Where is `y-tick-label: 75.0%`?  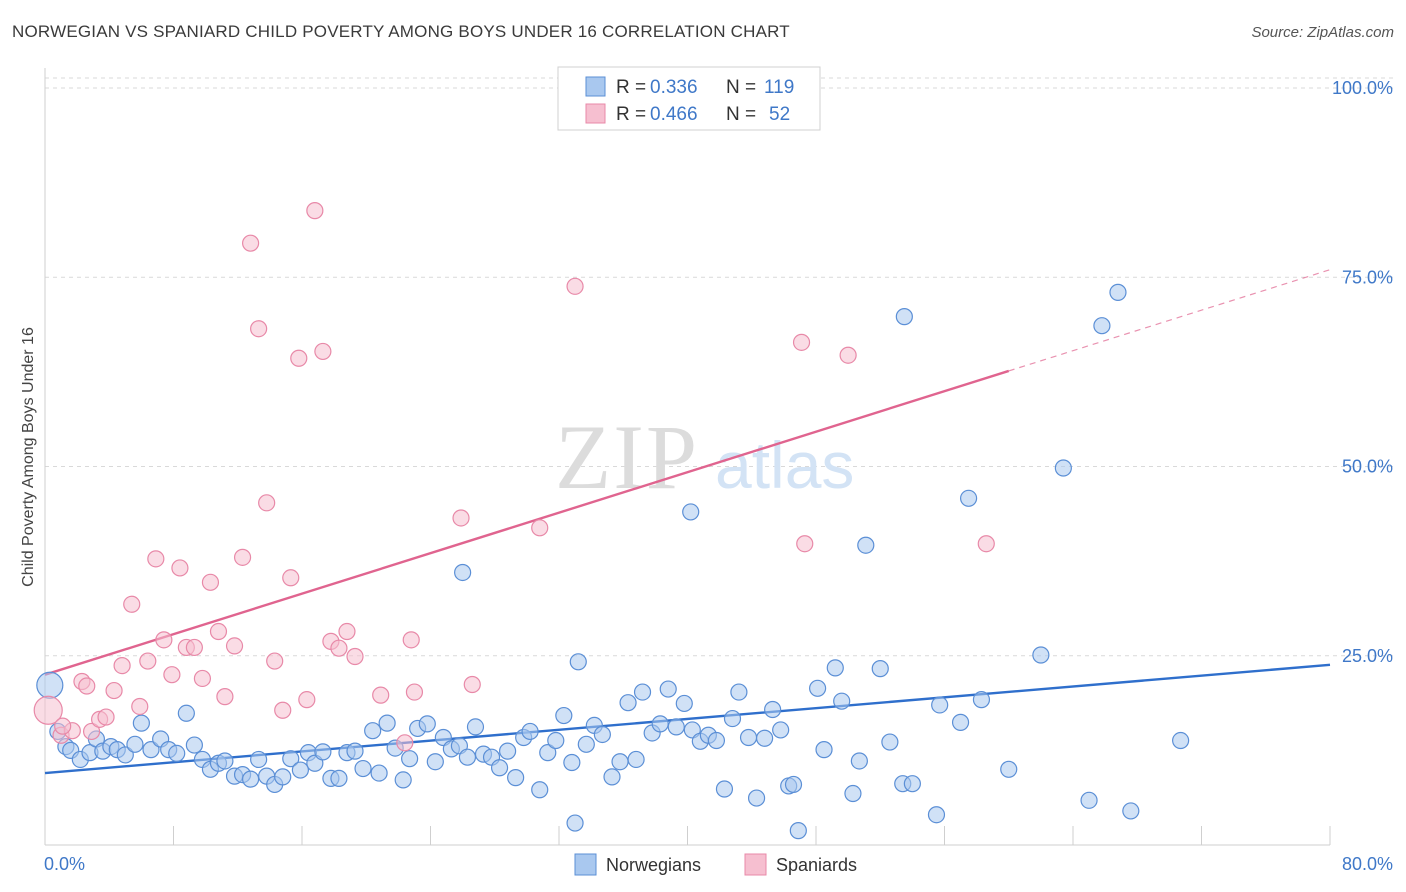
y-tick-label: 75.0% is located at coordinates (1367, 277).